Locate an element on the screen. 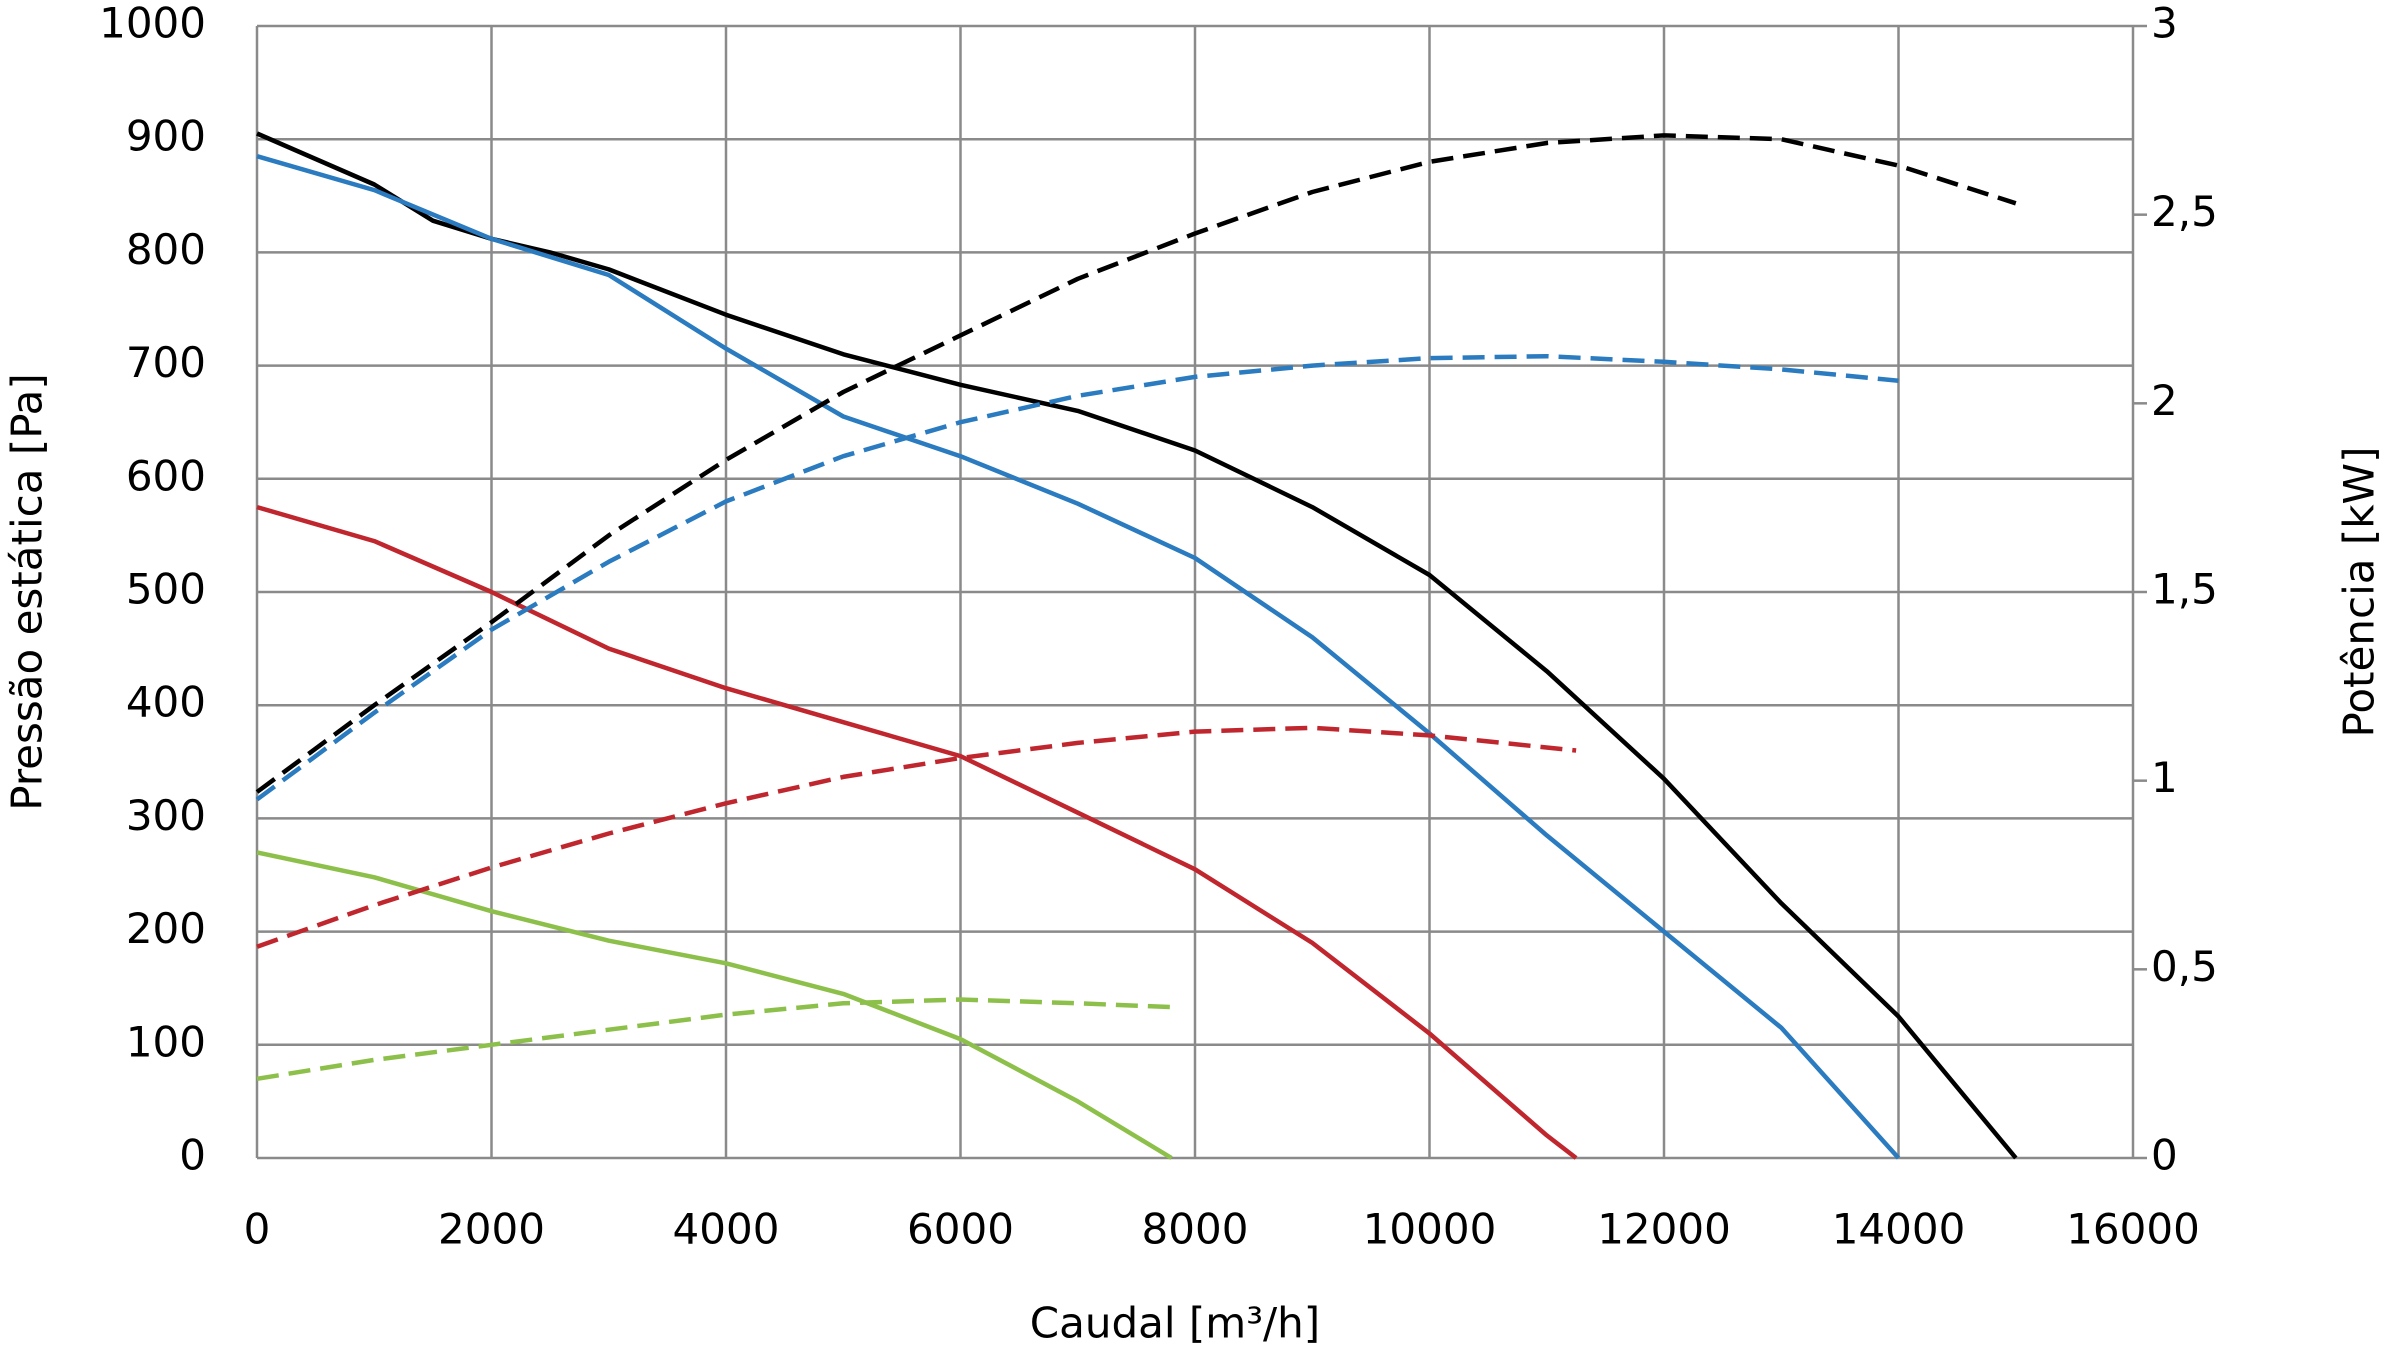 The image size is (2396, 1357). pressure-curve is located at coordinates (714, 1005).